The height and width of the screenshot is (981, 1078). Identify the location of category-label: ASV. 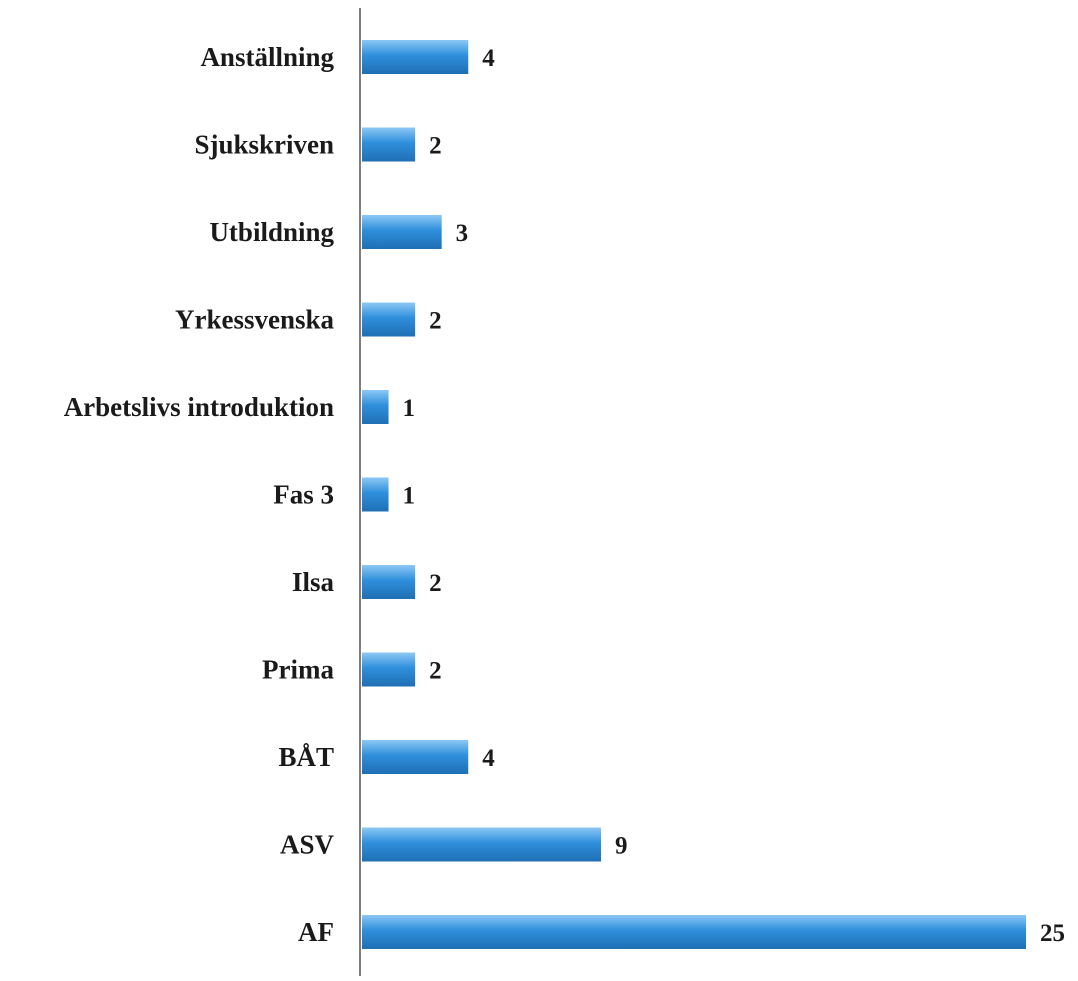
(307, 845).